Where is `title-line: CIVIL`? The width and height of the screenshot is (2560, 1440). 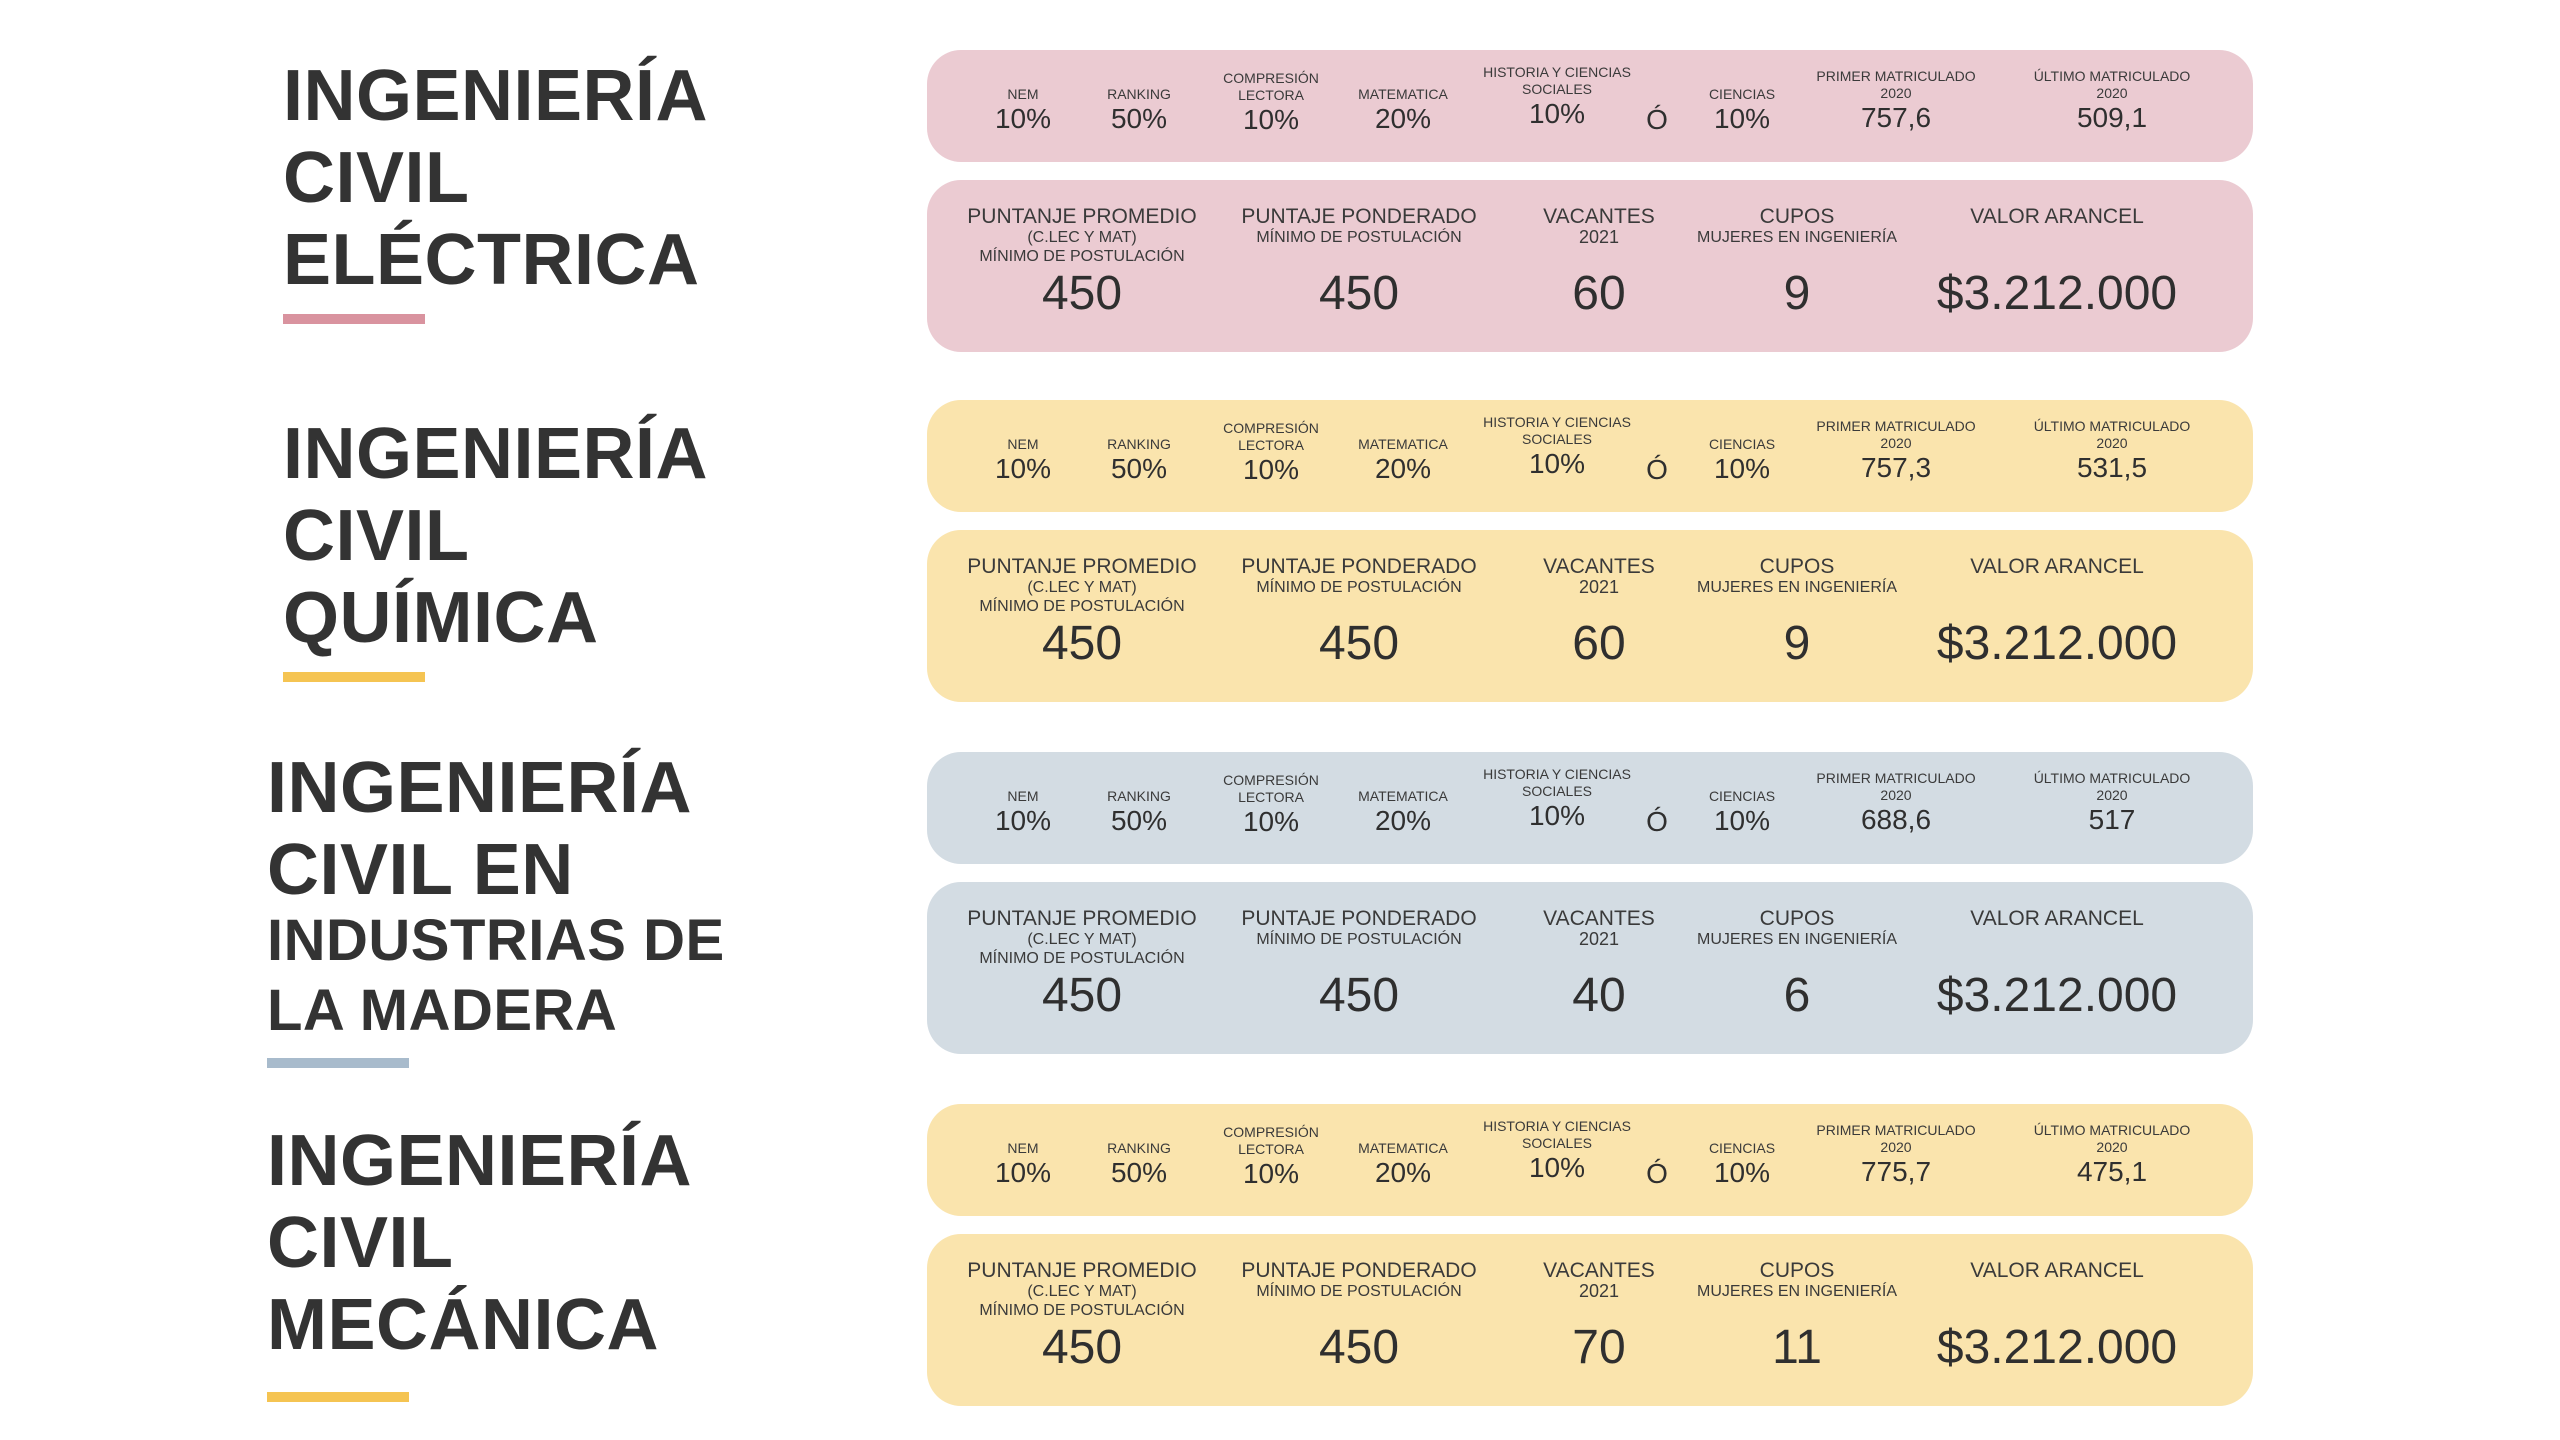
title-line: CIVIL is located at coordinates (376, 536).